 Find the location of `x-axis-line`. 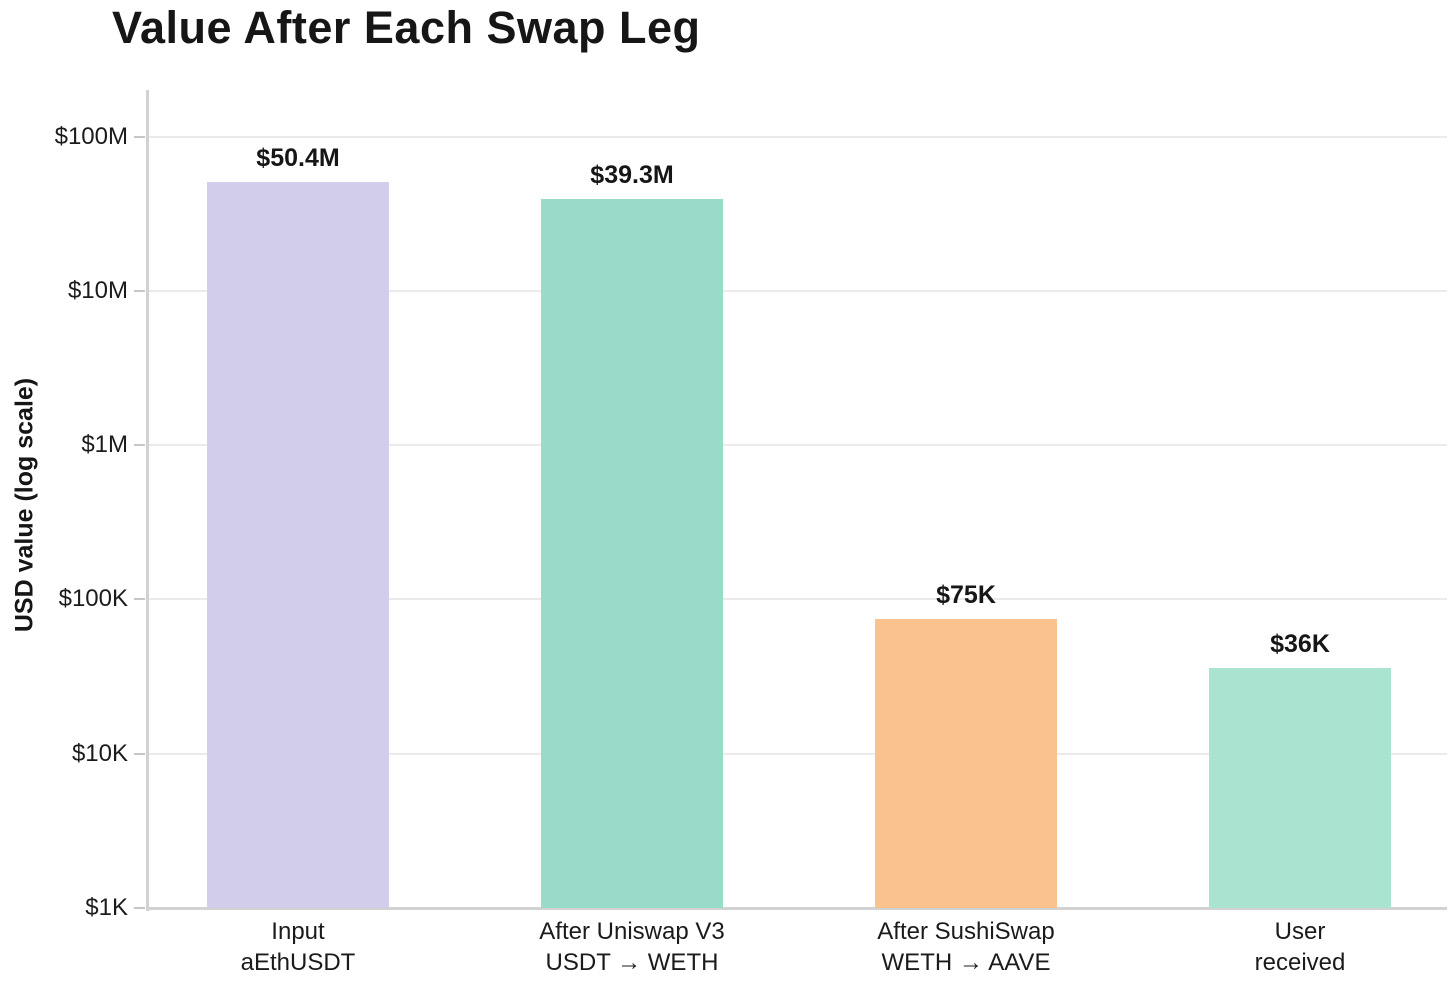

x-axis-line is located at coordinates (796, 908).